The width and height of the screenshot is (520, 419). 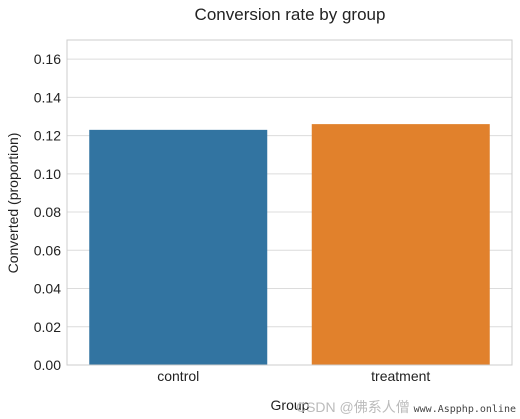 I want to click on watermark: CSDN @佛系人僧 www.Aspphp.online, so click(x=406, y=407).